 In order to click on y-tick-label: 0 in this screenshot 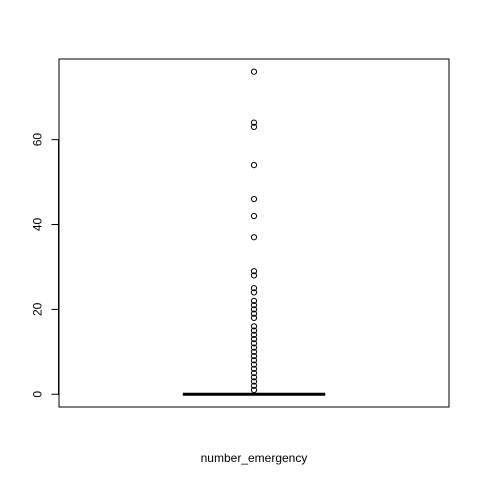, I will do `click(38, 394)`.